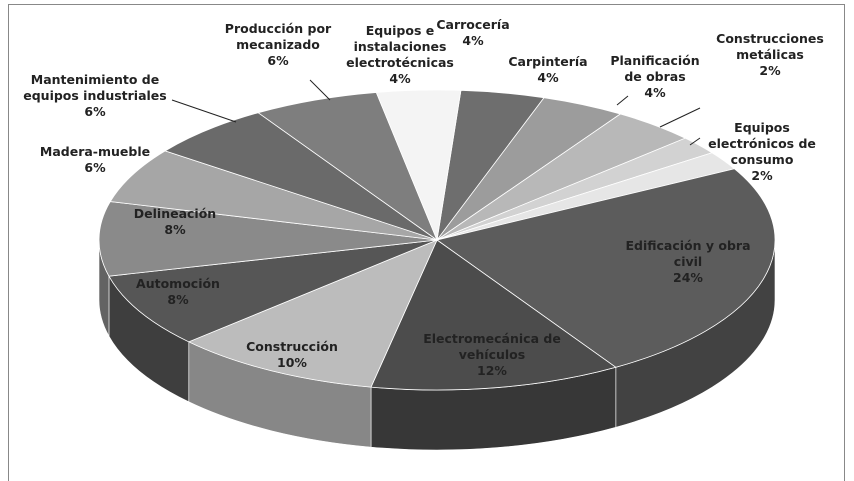 This screenshot has height=481, width=854. Describe the element at coordinates (473, 24) in the screenshot. I see `category-label: Carrocería` at that location.